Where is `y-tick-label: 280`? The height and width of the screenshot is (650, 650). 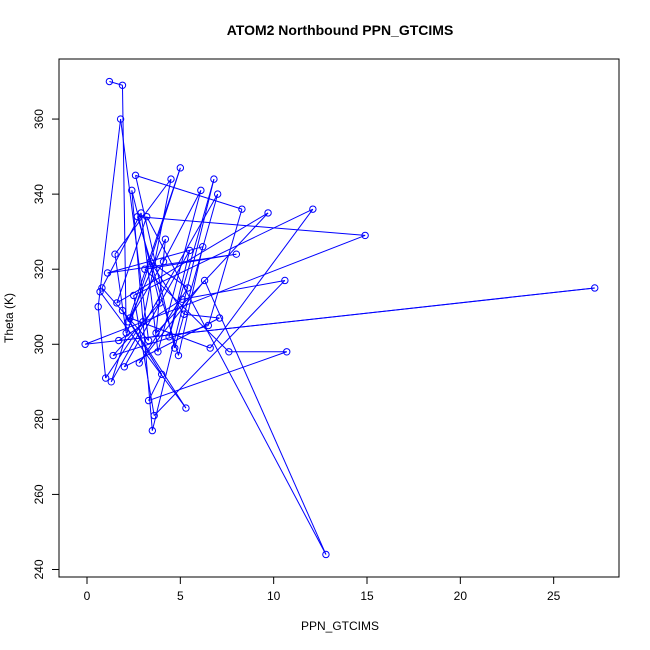
y-tick-label: 280 is located at coordinates (39, 419).